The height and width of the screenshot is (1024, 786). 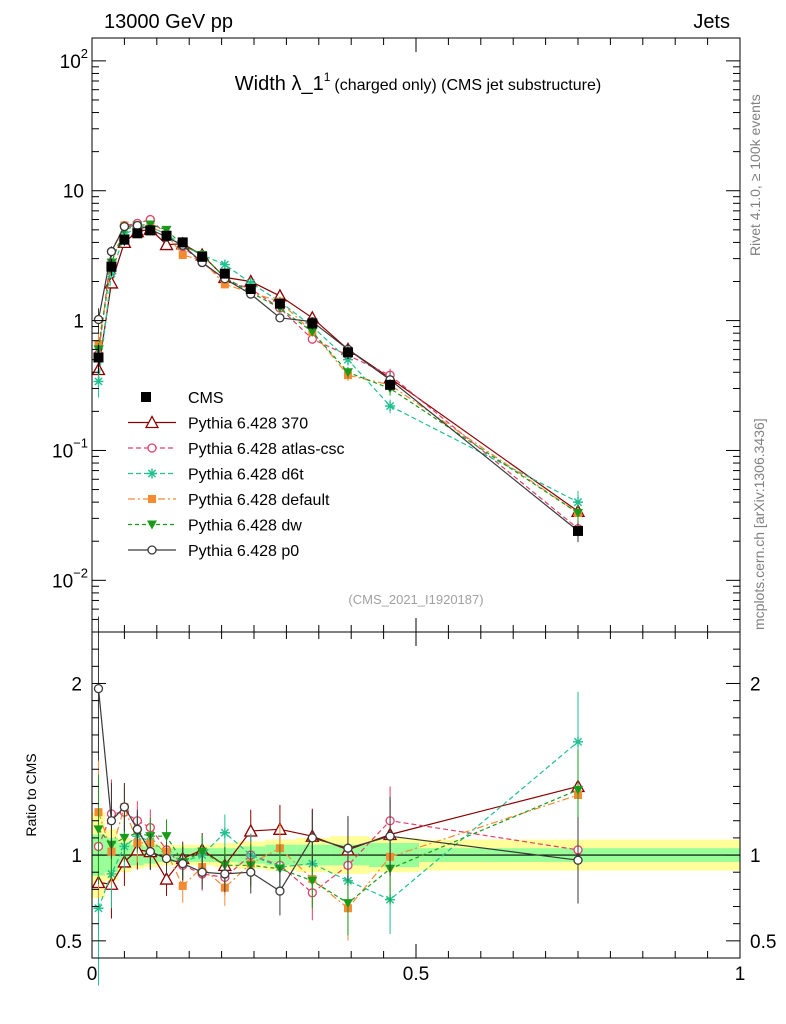 What do you see at coordinates (70, 578) in the screenshot?
I see `y-tick-label: 10⁻²` at bounding box center [70, 578].